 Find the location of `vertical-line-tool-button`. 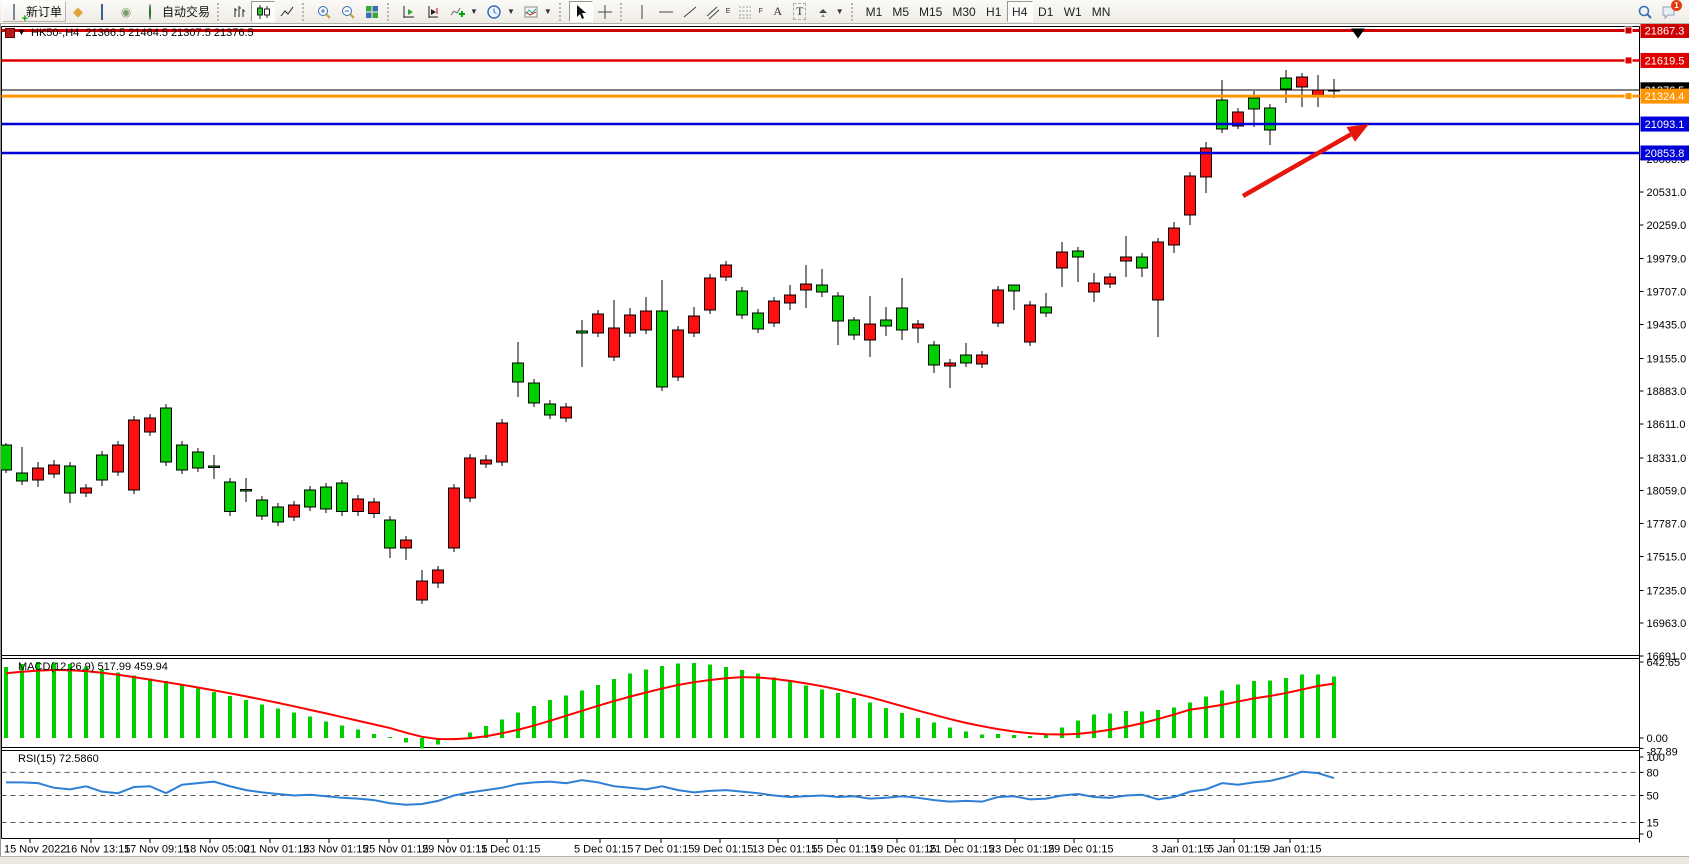

vertical-line-tool-button is located at coordinates (642, 11).